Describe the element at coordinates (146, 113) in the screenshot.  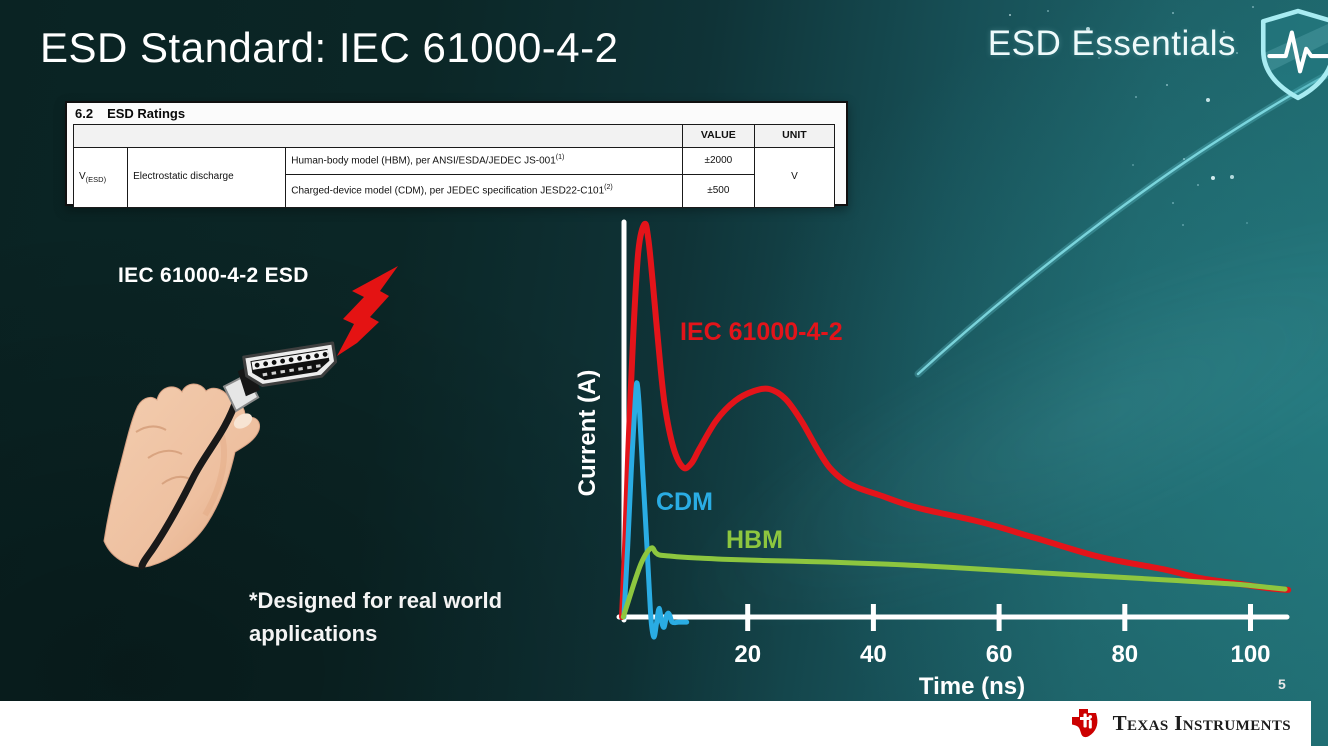
I see `table-caption-title: ESD Ratings` at that location.